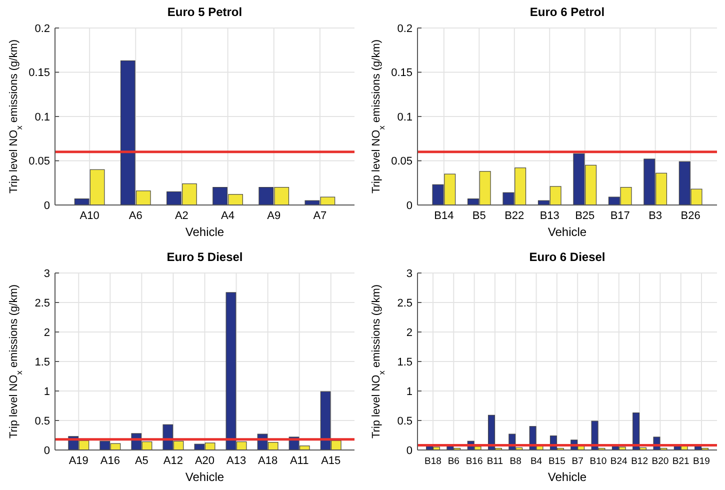  What do you see at coordinates (474, 461) in the screenshot?
I see `x-tick-label: B16` at bounding box center [474, 461].